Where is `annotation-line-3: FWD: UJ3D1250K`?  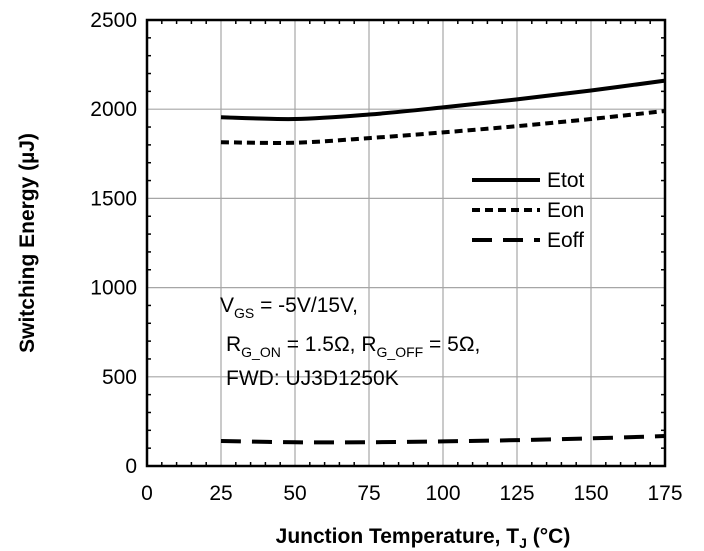
annotation-line-3: FWD: UJ3D1250K is located at coordinates (312, 378).